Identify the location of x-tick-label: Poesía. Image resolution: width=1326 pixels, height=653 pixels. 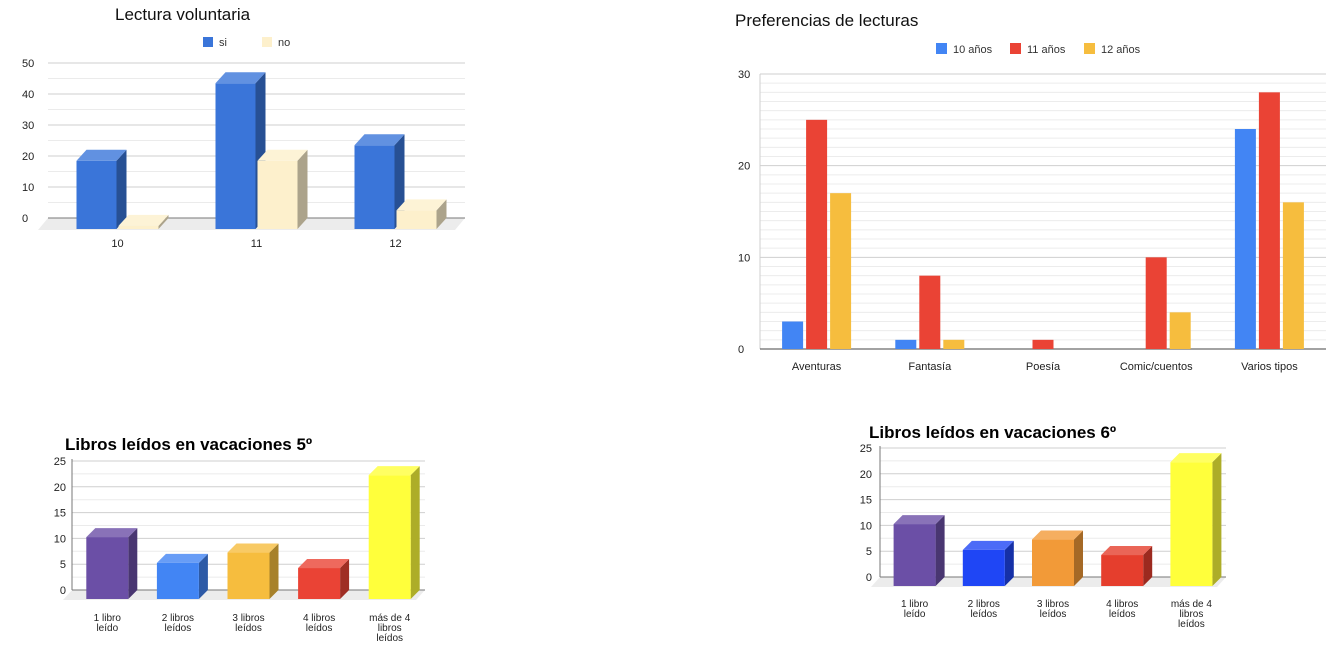
(1043, 367).